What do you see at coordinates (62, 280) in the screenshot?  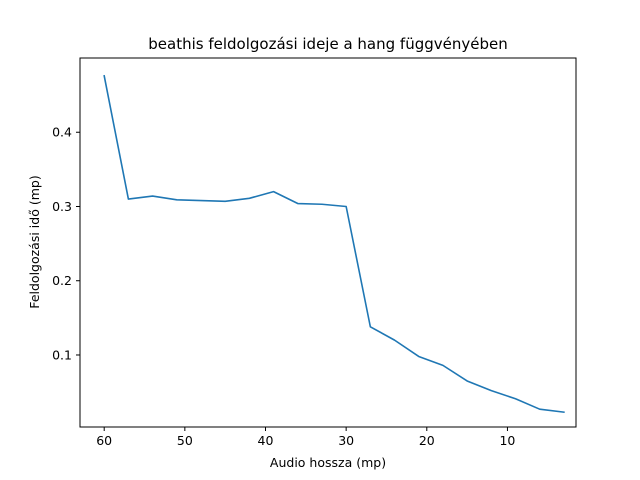 I see `y-tick-label: 0.2` at bounding box center [62, 280].